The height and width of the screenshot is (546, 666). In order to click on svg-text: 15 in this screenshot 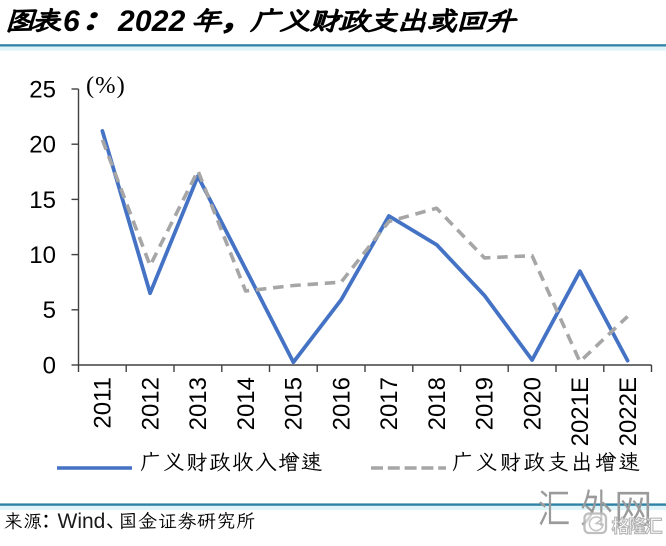, I will do `click(42, 200)`.